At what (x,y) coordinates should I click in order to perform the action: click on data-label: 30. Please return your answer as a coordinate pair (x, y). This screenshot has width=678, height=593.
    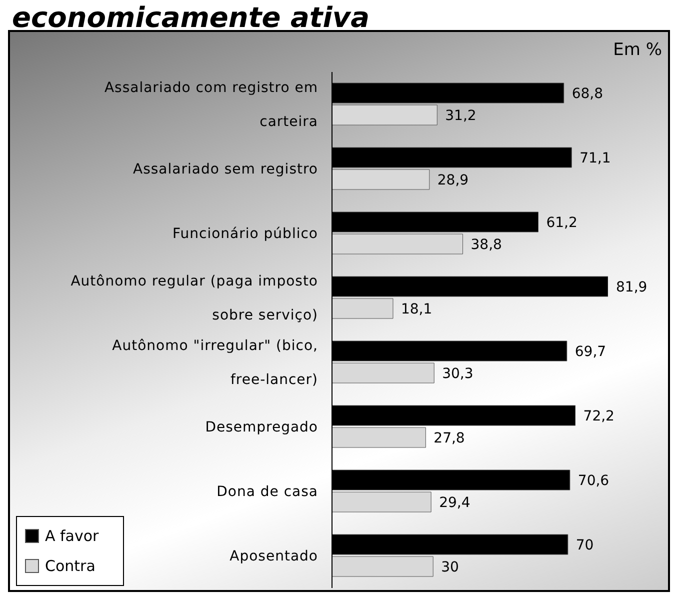
    Looking at the image, I should click on (450, 567).